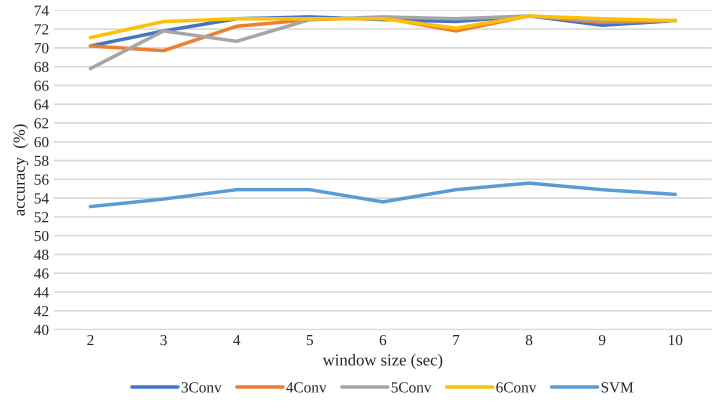 This screenshot has height=412, width=719. I want to click on y-tick-label: 46, so click(41, 273).